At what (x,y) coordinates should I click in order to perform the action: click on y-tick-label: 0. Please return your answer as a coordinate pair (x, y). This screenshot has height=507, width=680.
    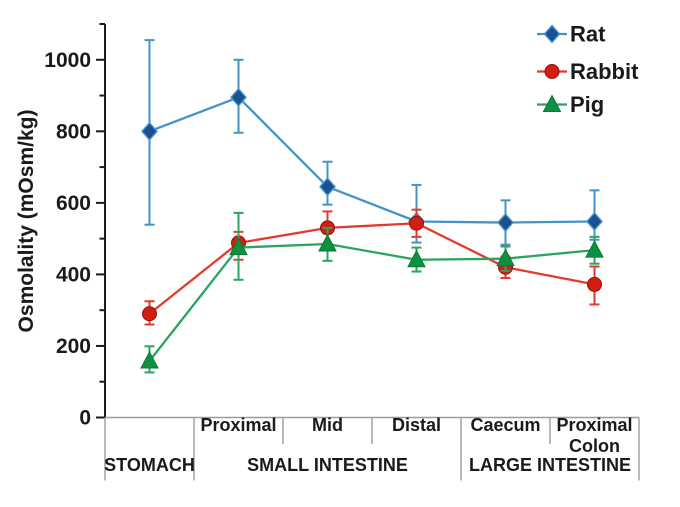
    Looking at the image, I should click on (85, 418).